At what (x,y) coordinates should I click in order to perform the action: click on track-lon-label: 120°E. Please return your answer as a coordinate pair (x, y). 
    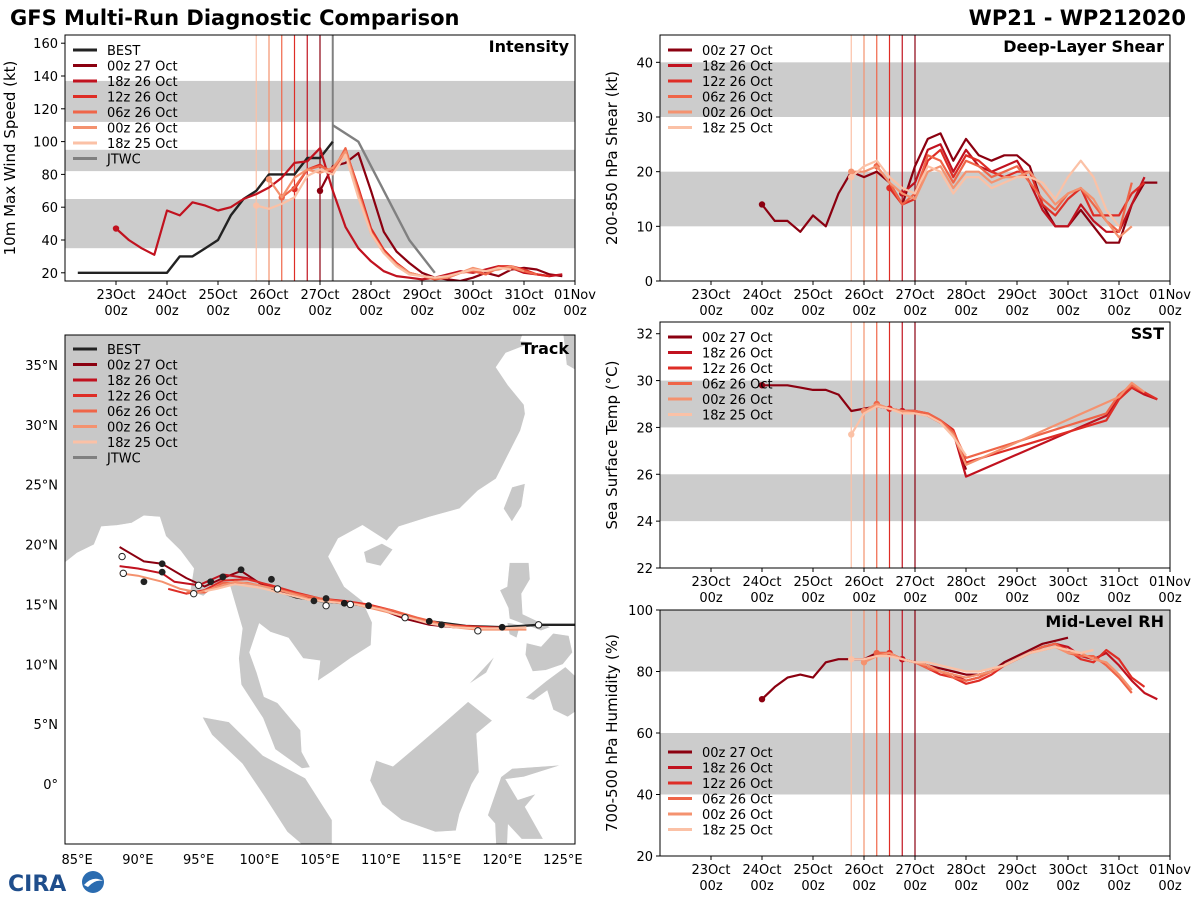
    Looking at the image, I should click on (502, 860).